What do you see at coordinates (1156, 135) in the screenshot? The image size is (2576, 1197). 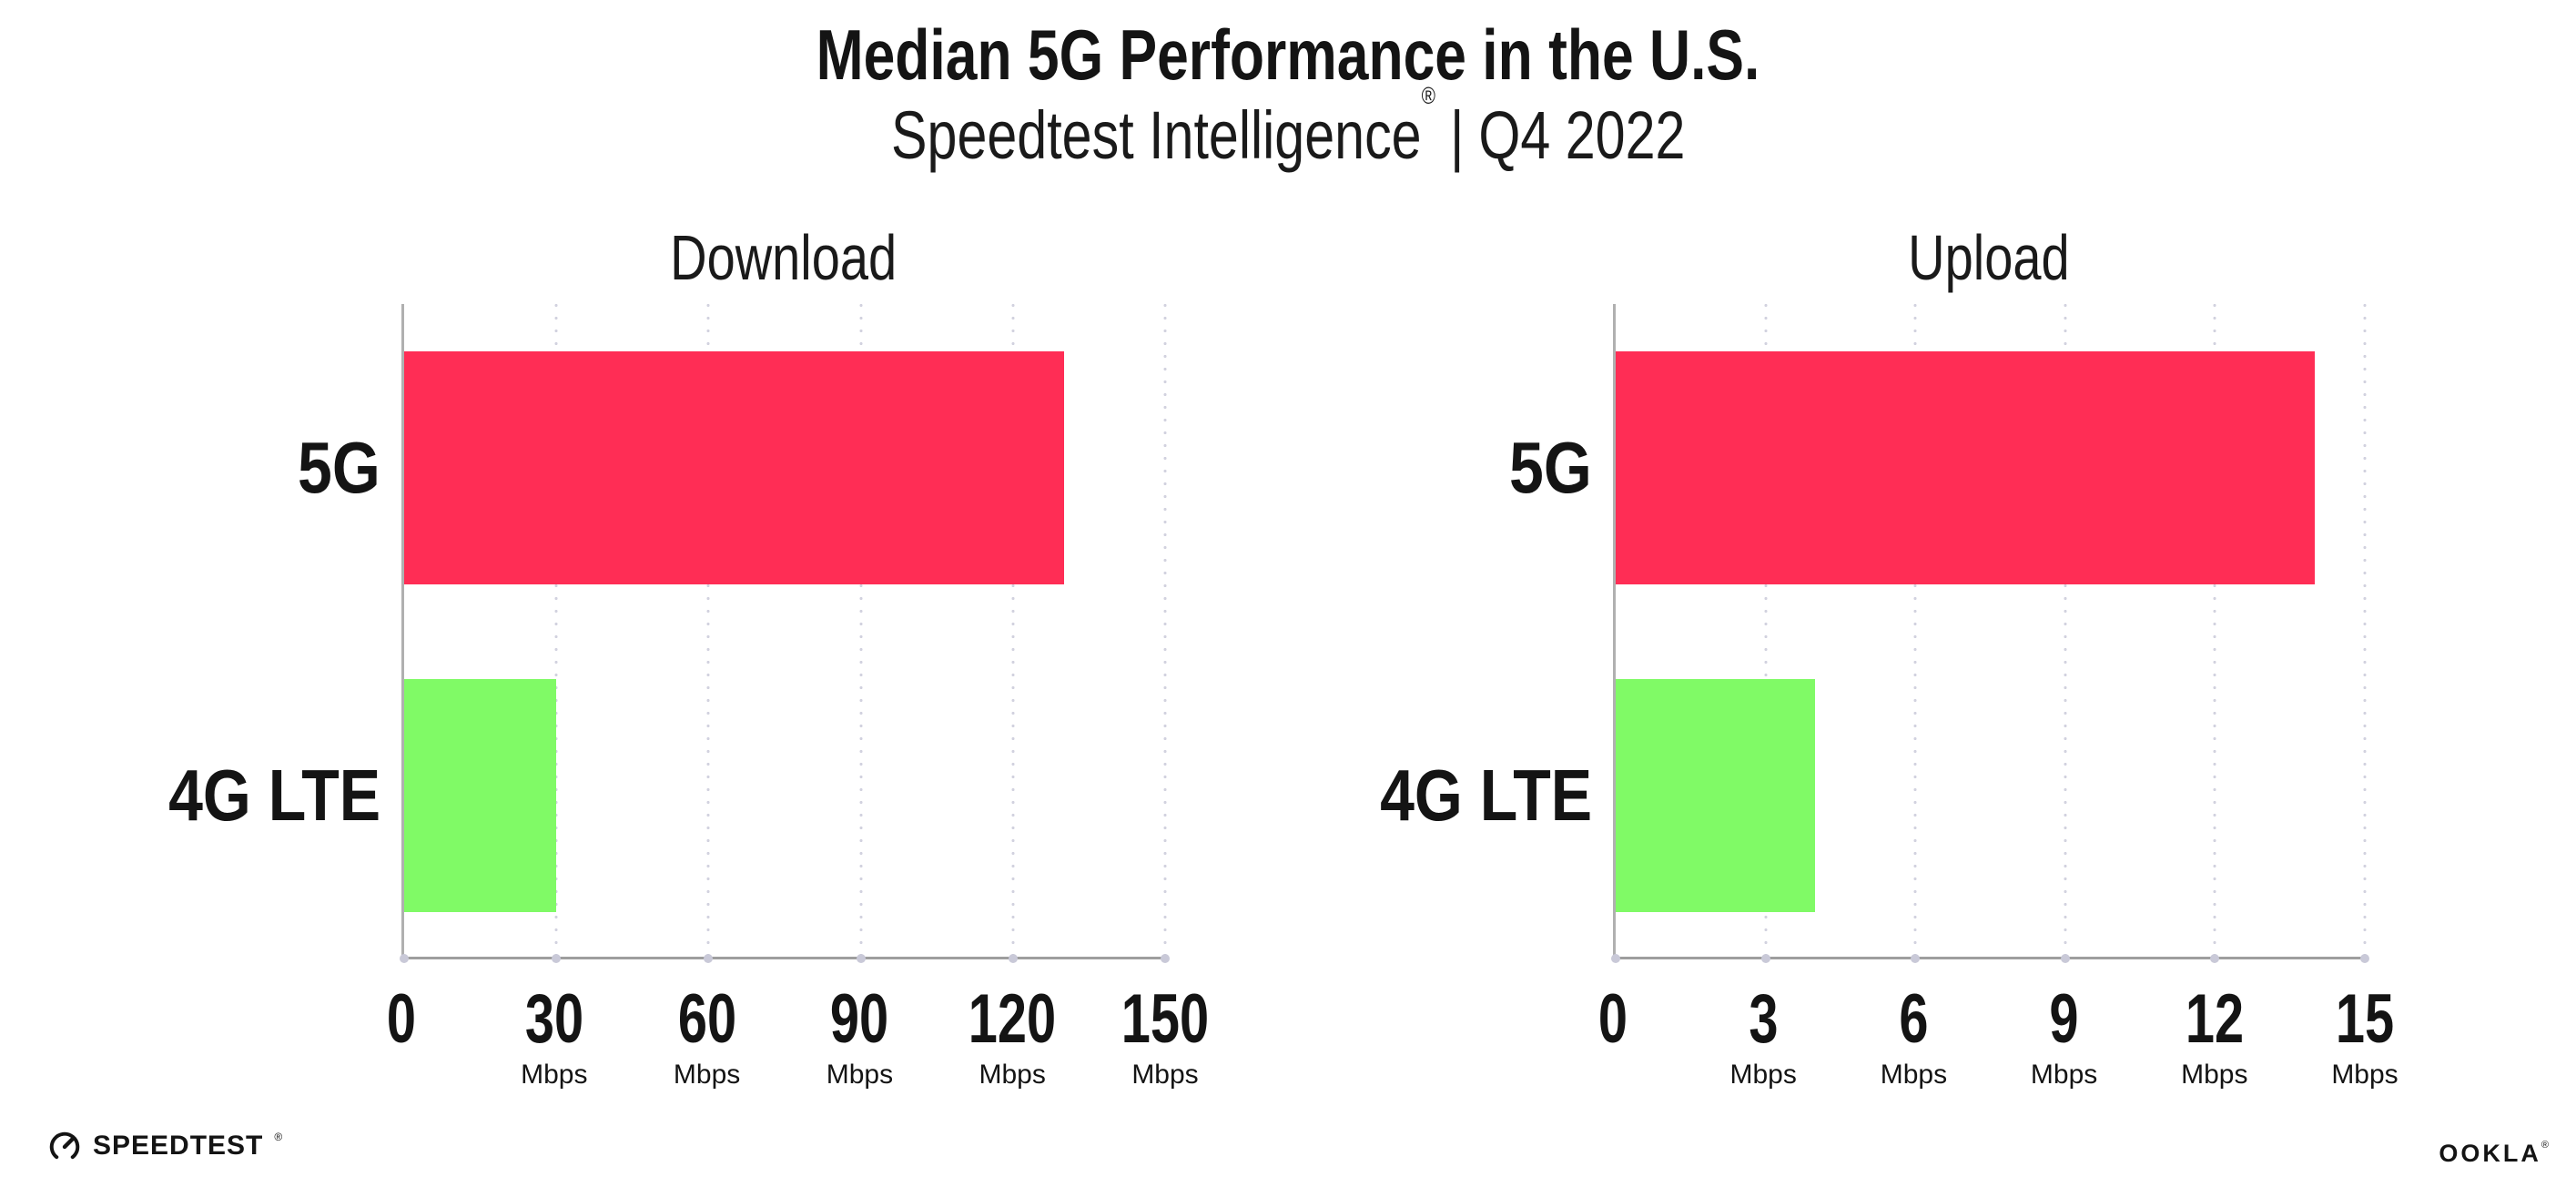 I see `subtitle-brand: Speedtest Intelligence` at bounding box center [1156, 135].